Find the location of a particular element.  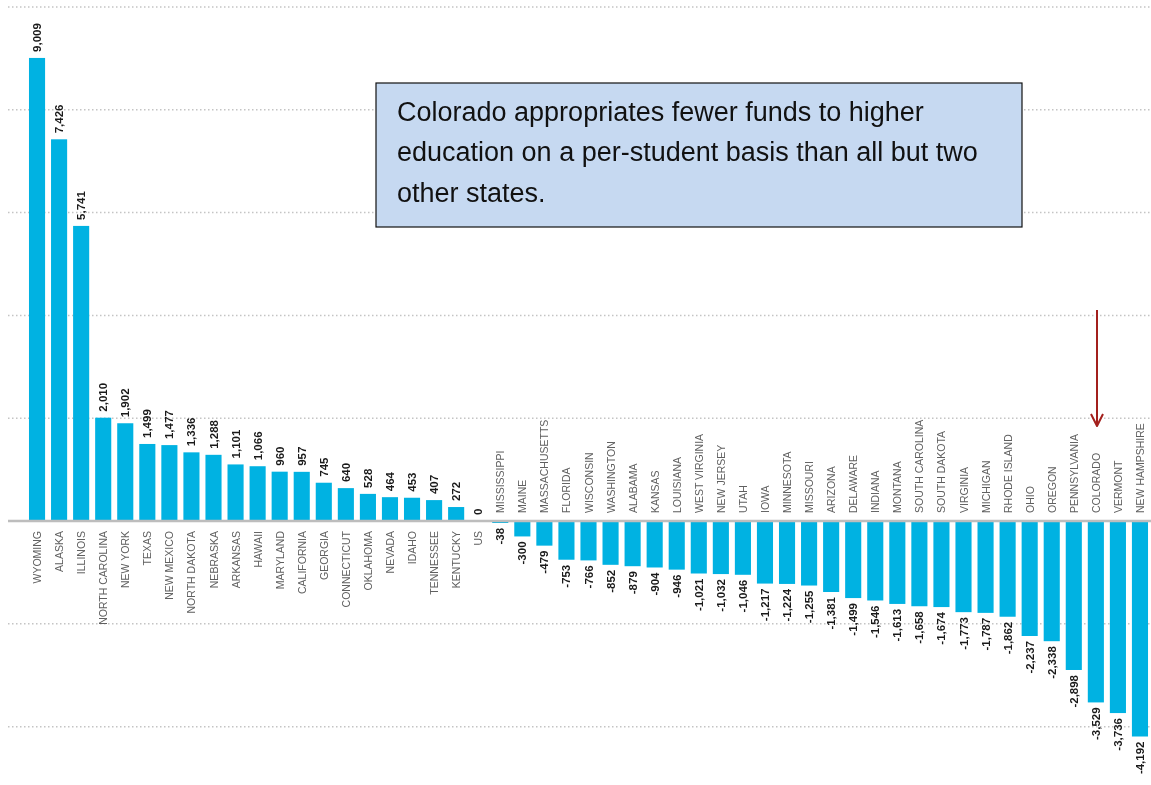

data-label: 453 is located at coordinates (412, 482).